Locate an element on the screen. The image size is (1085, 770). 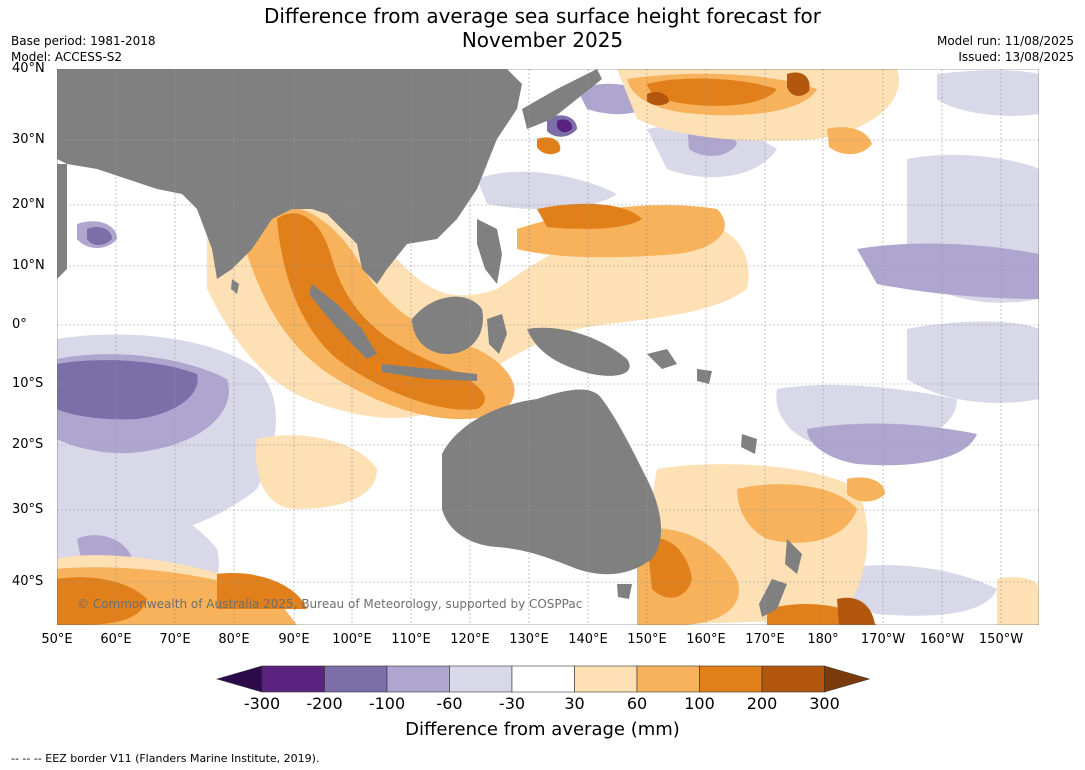
longitude-label: 170°W is located at coordinates (883, 639).